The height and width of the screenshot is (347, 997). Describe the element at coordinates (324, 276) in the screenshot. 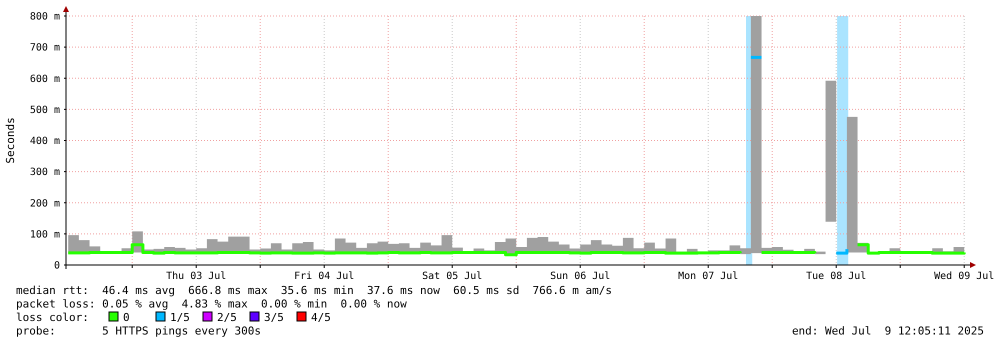

I see `x-tick-label: Fri 04 Jul` at that location.